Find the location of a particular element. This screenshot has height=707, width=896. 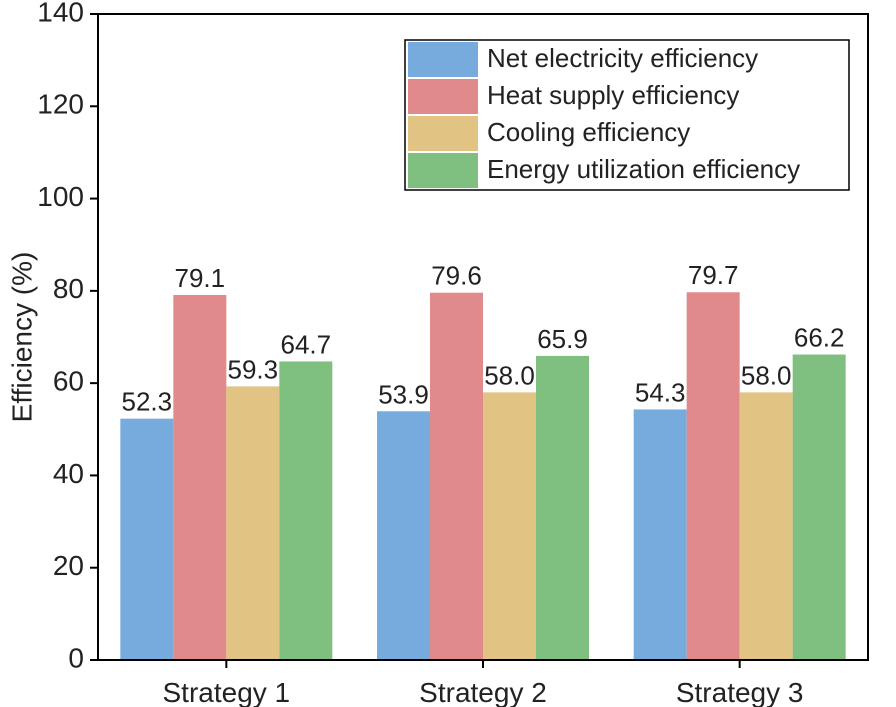

y-tick-label: 80 is located at coordinates (68, 288).